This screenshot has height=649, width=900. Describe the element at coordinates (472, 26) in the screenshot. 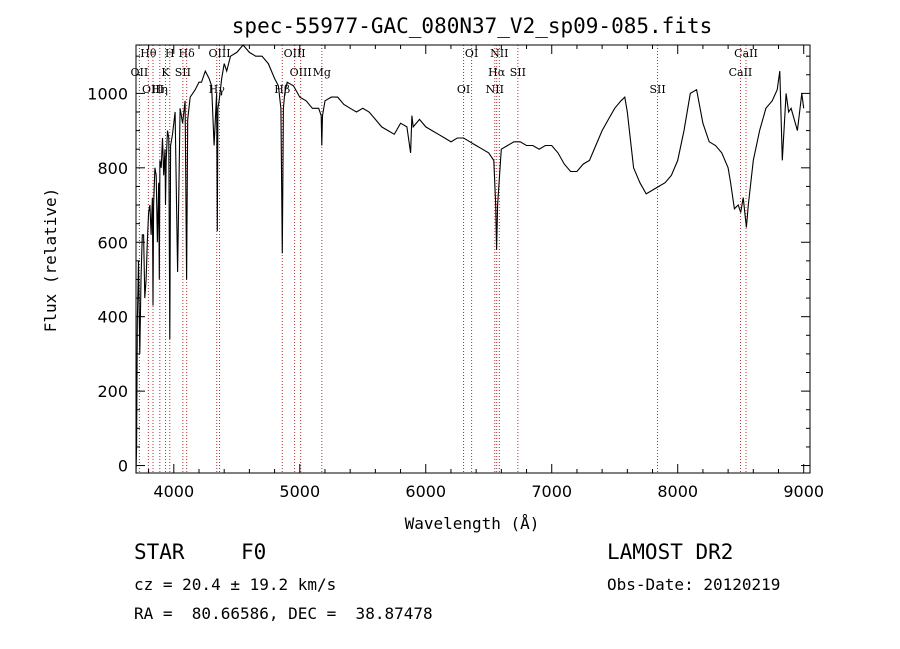

I see `chart-title: spec-55977-GAC_080N37_V2_sp09-085.fits` at that location.